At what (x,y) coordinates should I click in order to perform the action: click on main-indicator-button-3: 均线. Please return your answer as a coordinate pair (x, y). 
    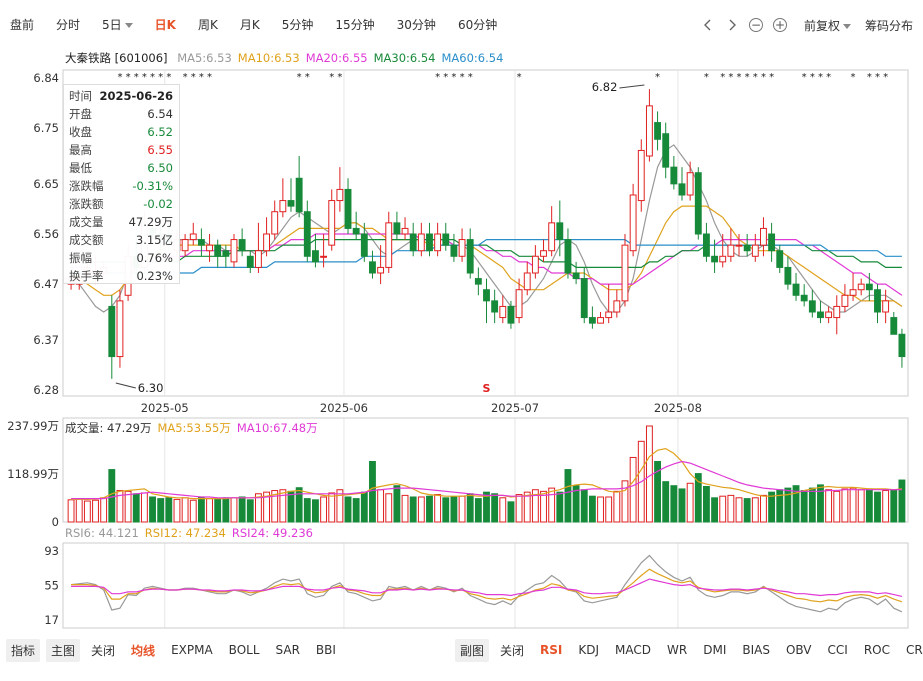
    Looking at the image, I should click on (143, 650).